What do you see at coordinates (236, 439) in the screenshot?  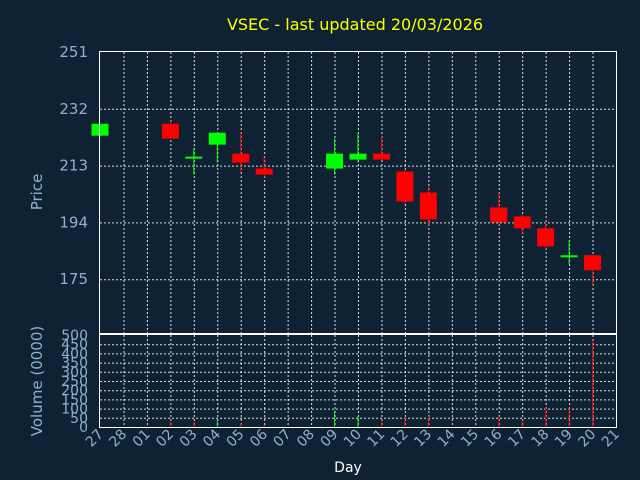 I see `x-tick-label: 05` at bounding box center [236, 439].